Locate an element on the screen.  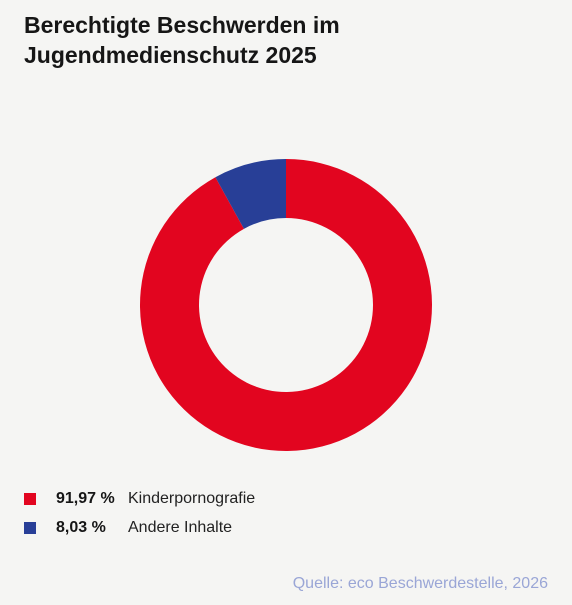
chart-title-line-1: Berechtigte Beschwerden im is located at coordinates (182, 25).